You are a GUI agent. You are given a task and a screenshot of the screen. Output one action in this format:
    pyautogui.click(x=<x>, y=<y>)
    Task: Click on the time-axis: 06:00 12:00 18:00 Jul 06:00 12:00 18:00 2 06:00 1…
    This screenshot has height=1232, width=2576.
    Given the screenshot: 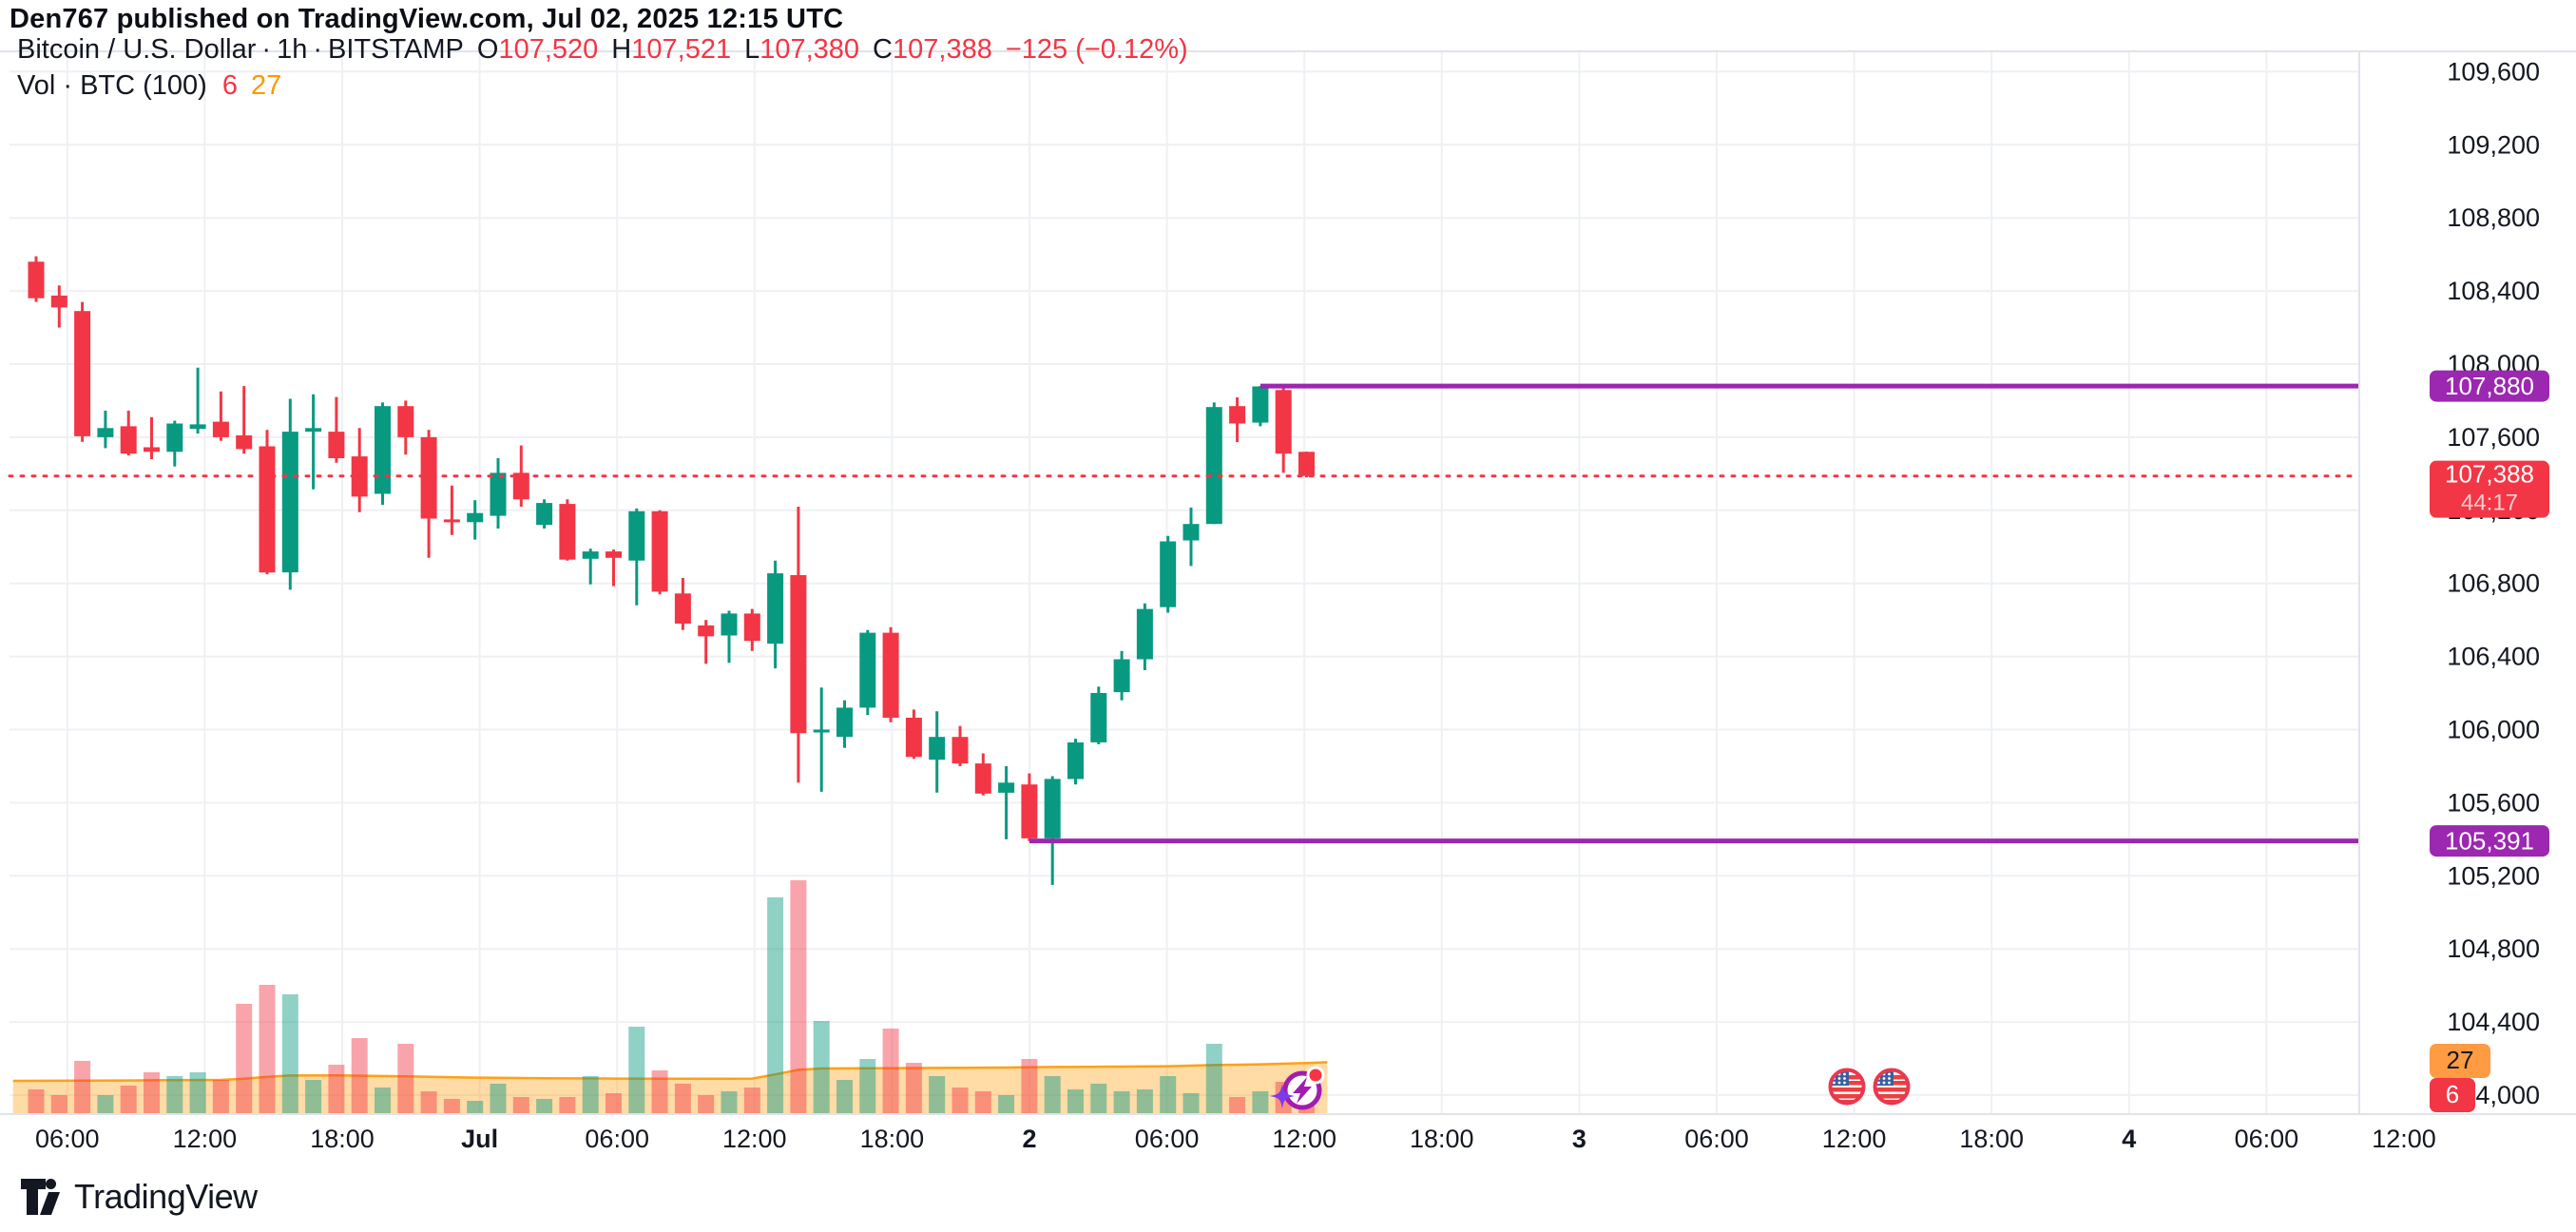 What is the action you would take?
    pyautogui.click(x=1235, y=1139)
    